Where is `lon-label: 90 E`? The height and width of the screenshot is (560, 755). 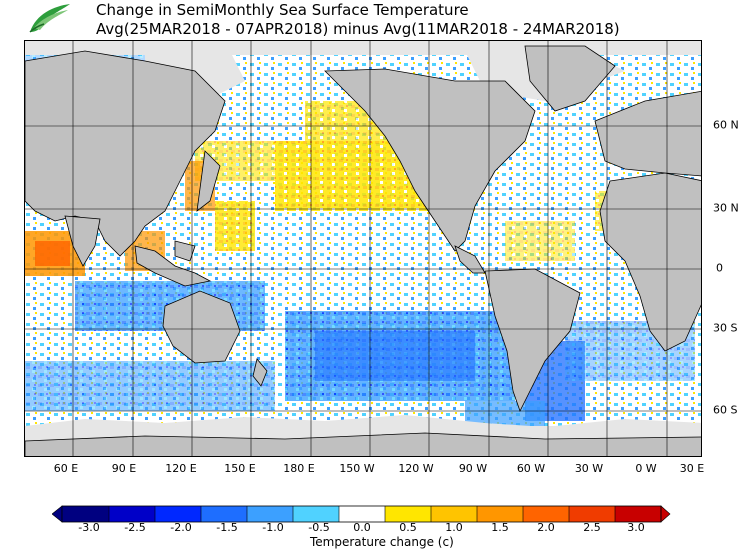
lon-label: 90 E is located at coordinates (124, 468).